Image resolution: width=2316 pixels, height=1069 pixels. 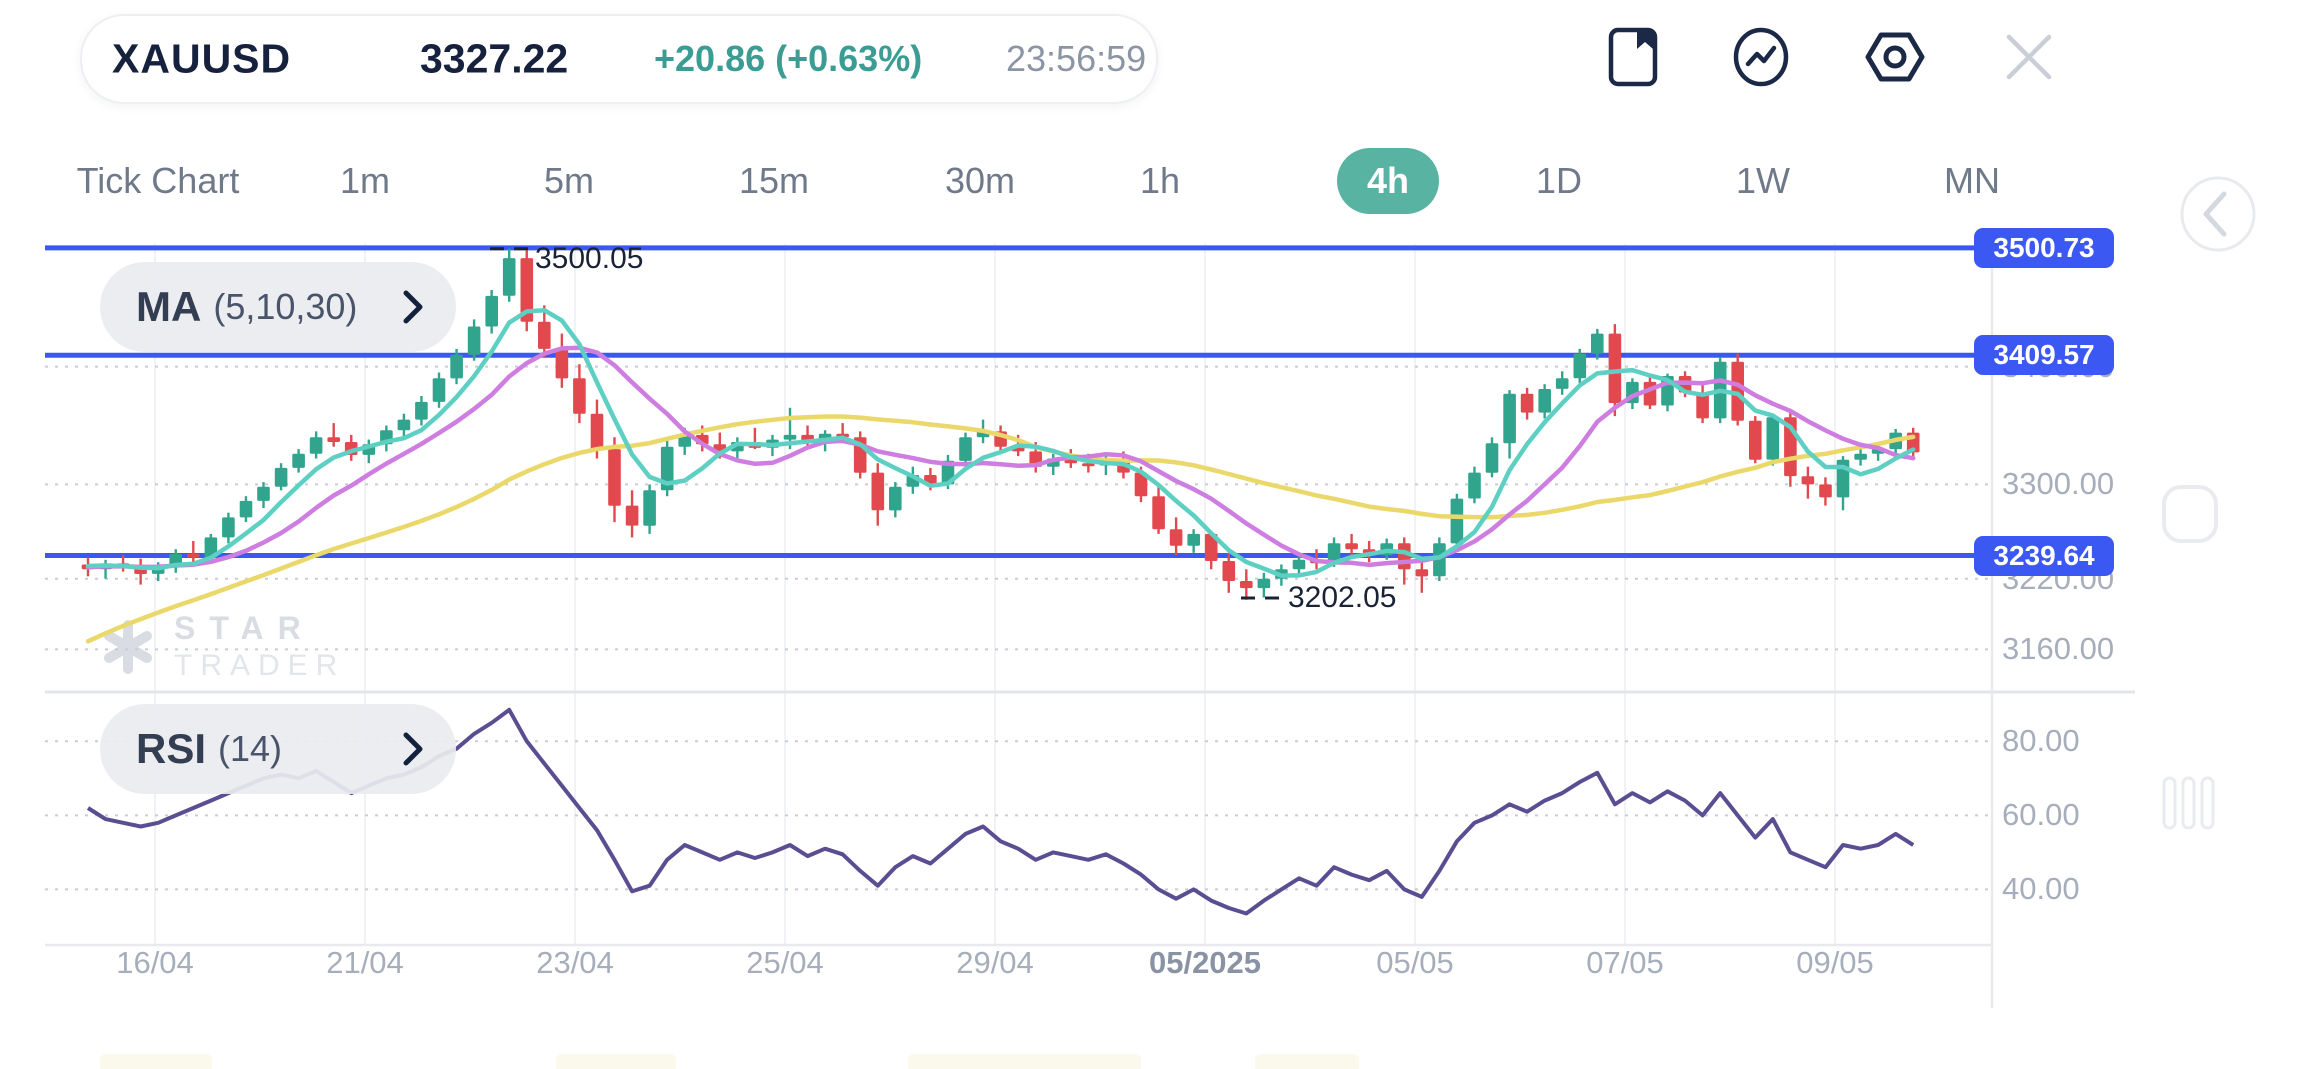 I want to click on timeframe-tab-1w: 1W, so click(x=1763, y=180).